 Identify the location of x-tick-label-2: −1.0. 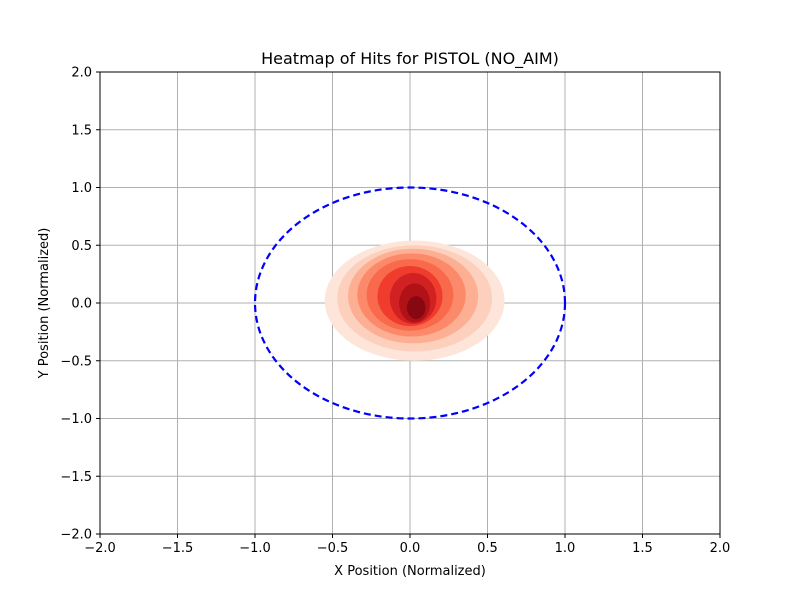
(255, 548).